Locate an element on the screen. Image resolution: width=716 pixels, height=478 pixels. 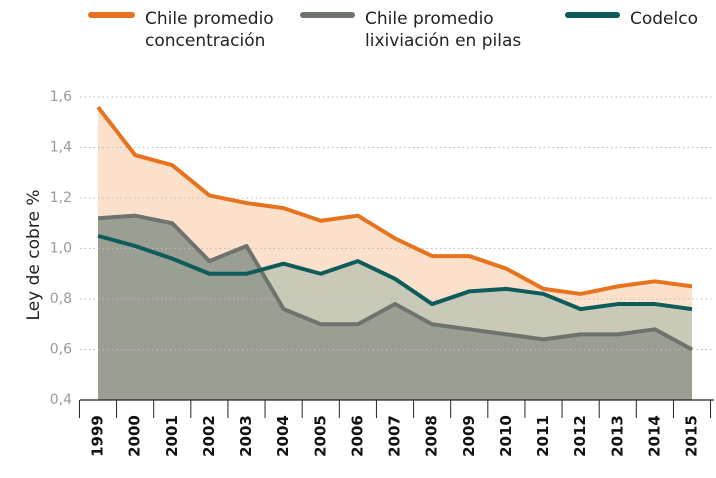
y-tick-label: 0,6 is located at coordinates (61, 350).